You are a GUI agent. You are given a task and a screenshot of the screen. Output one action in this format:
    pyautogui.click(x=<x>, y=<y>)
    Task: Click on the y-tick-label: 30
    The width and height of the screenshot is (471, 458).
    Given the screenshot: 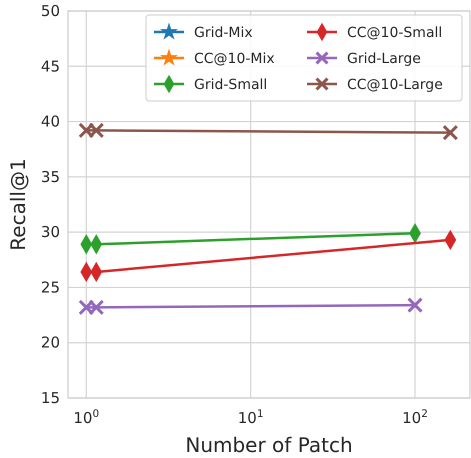 What is the action you would take?
    pyautogui.click(x=50, y=232)
    